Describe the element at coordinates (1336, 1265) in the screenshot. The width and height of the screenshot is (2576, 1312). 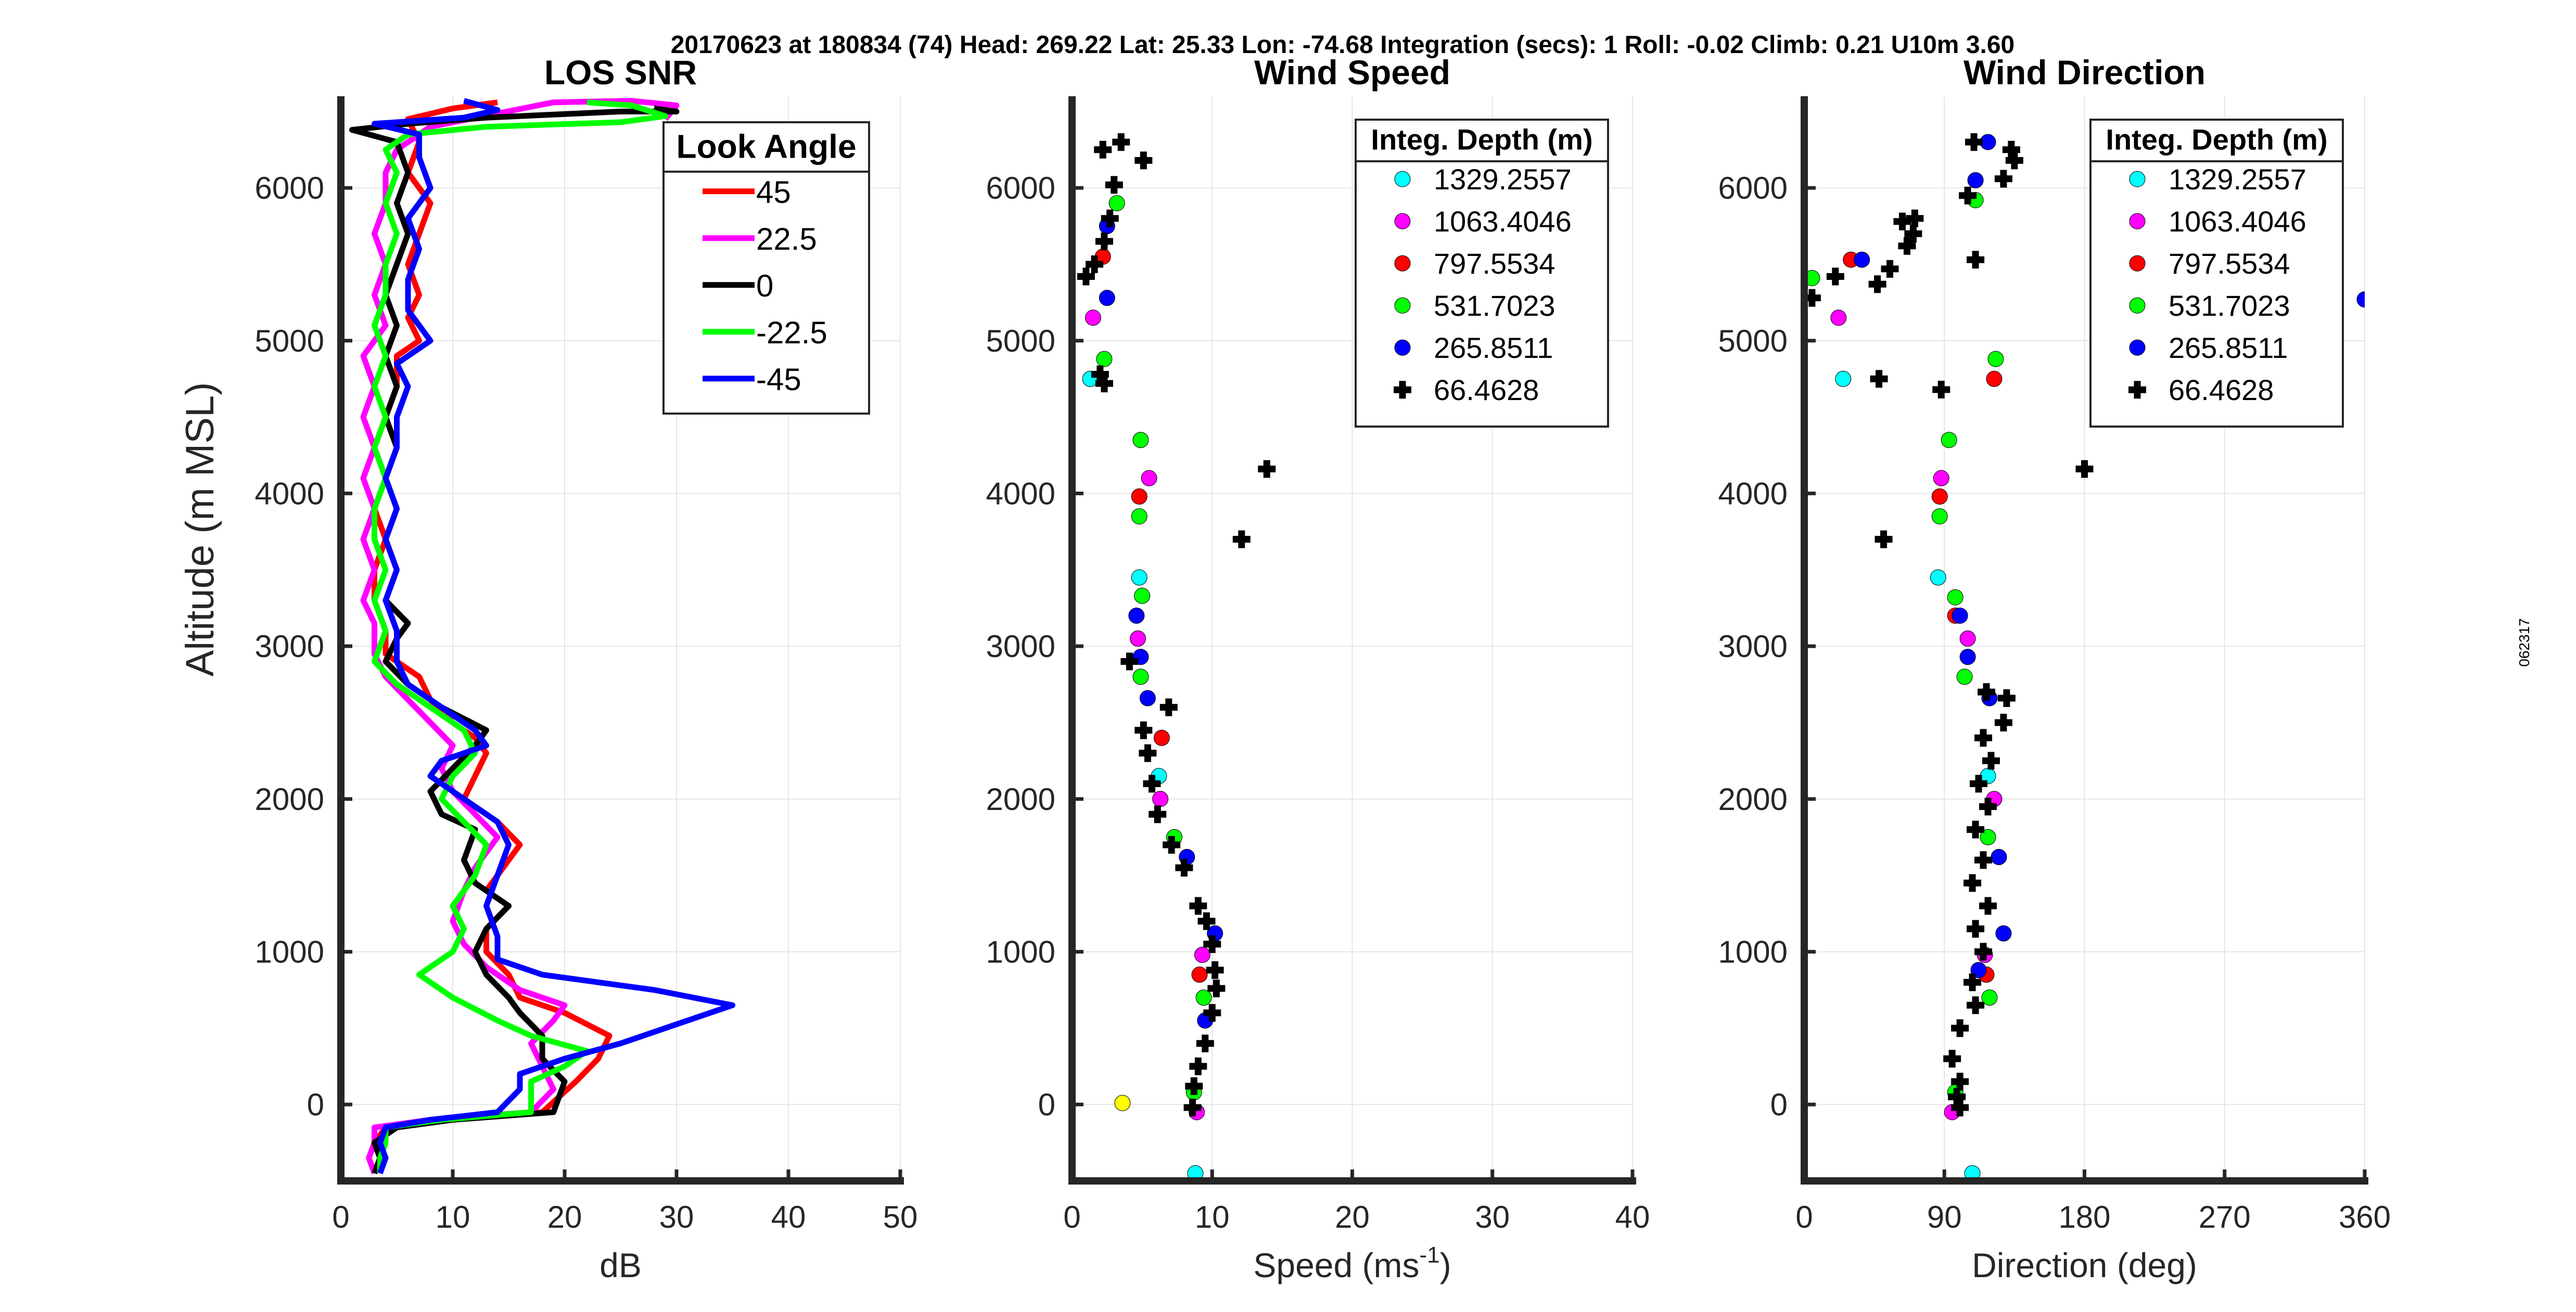
I see `x-axis-label-text: Speed (ms` at that location.